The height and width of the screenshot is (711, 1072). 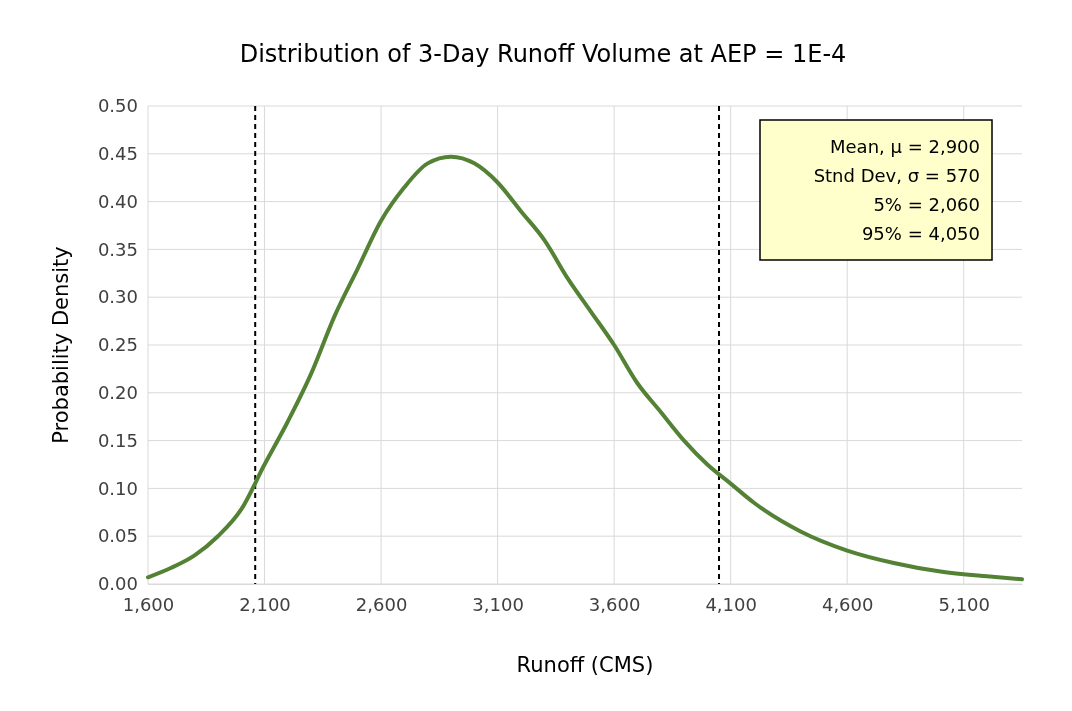 I want to click on y-tick-label: 0.15, so click(x=117, y=440).